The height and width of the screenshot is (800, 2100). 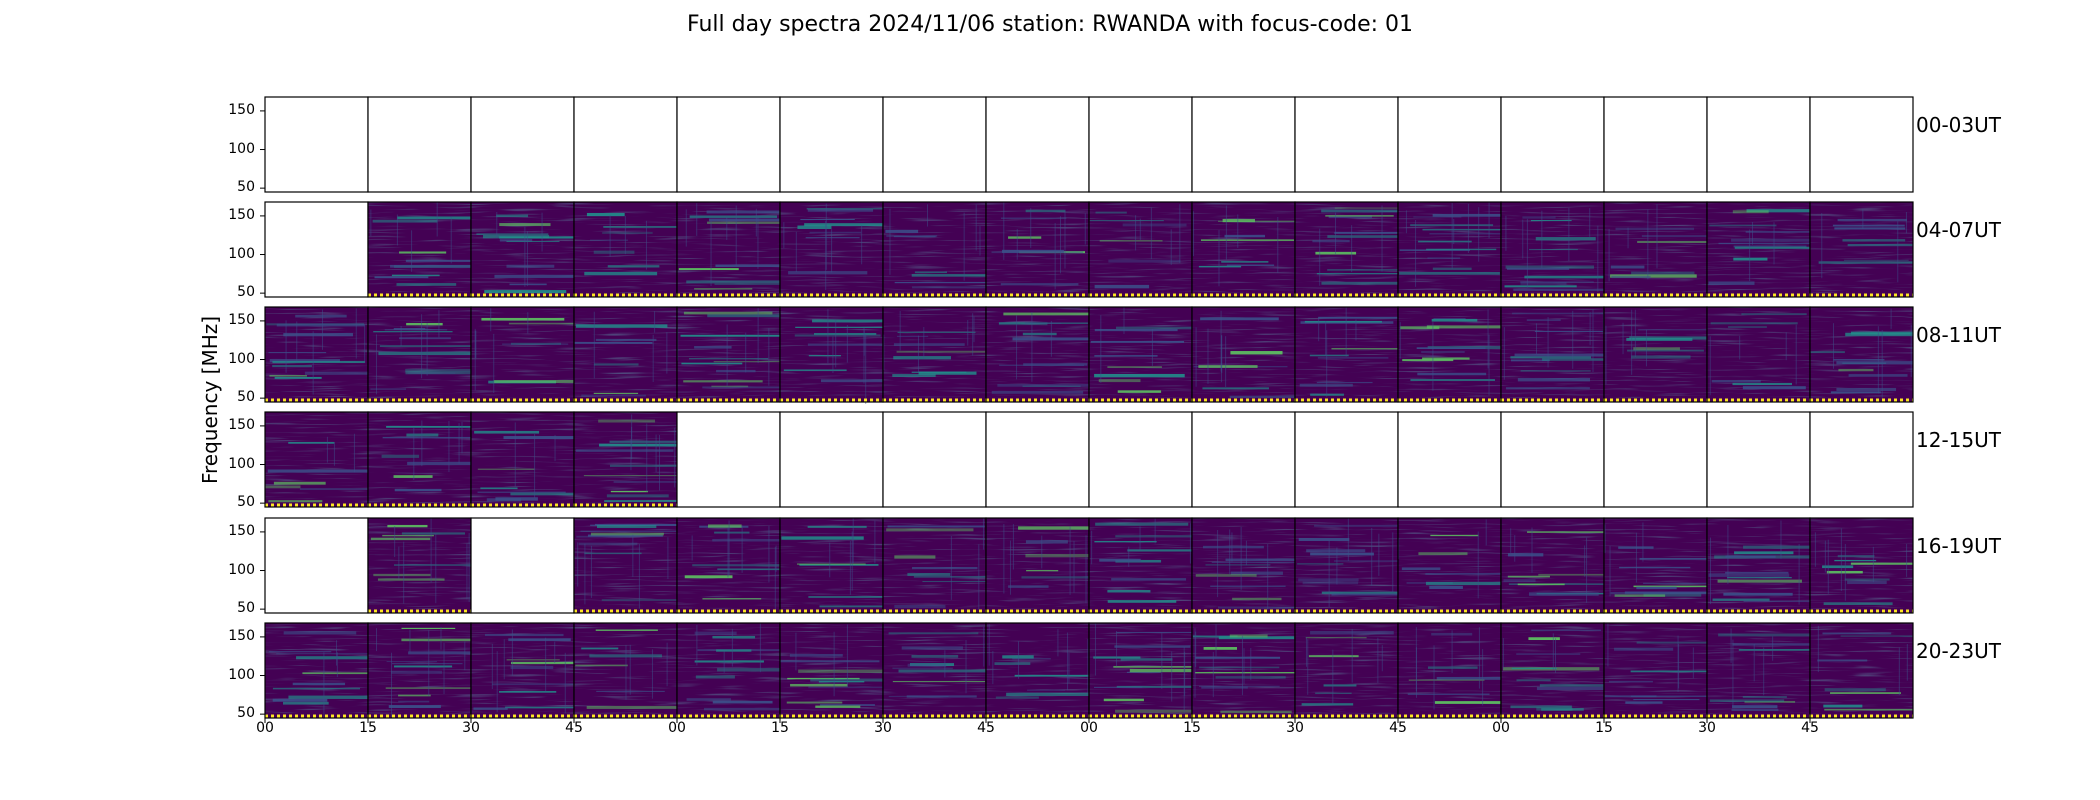 I want to click on y-tick-label: 150, so click(x=241, y=635).